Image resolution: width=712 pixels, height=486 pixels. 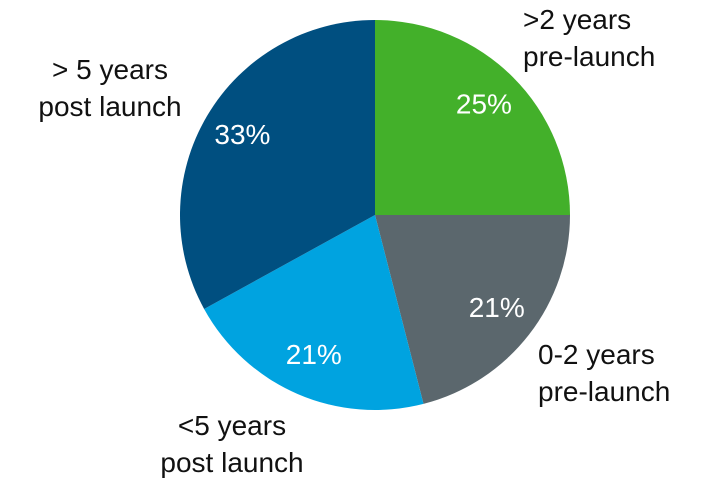 What do you see at coordinates (232, 425) in the screenshot?
I see `category-label-line: <5 years` at bounding box center [232, 425].